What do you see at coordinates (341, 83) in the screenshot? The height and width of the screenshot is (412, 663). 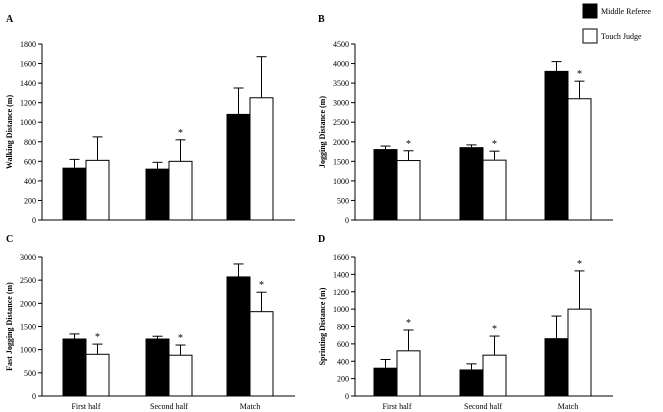 I see `y-tick-label: 3500` at bounding box center [341, 83].